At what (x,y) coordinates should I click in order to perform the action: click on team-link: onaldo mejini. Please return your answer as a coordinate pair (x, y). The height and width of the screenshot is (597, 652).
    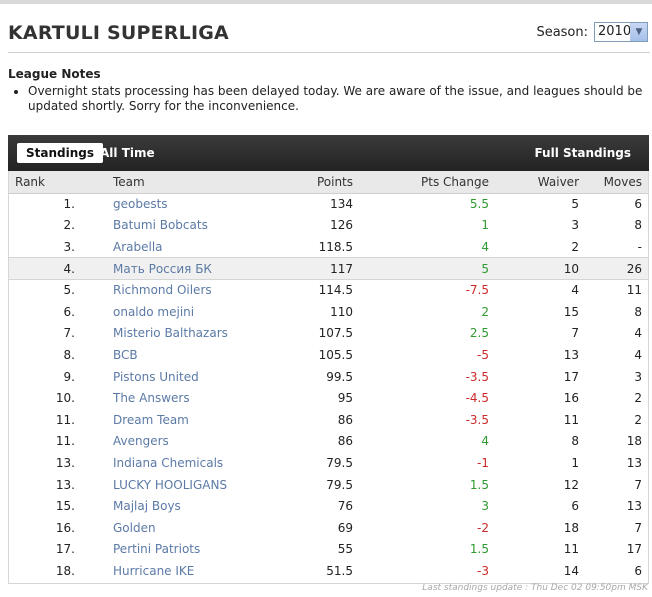
    Looking at the image, I should click on (154, 311).